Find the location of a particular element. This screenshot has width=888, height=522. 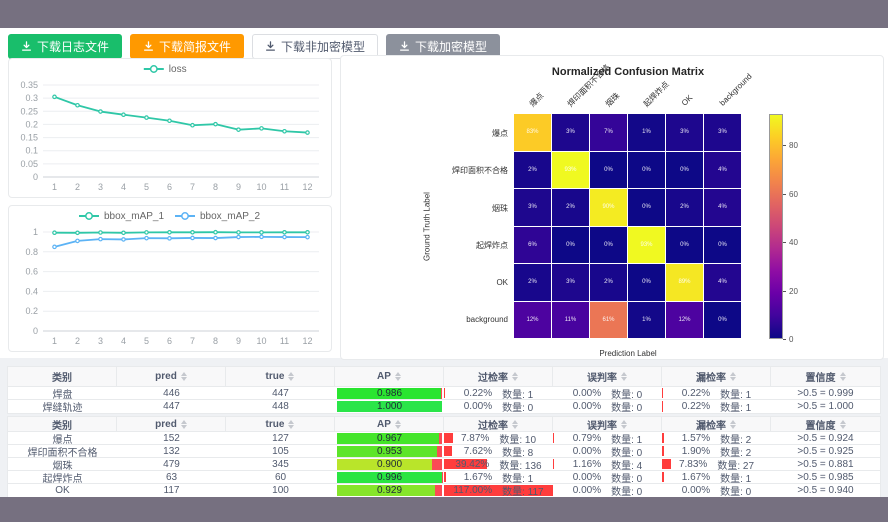

download-unencrypted-model-button: 下载非加密模型 is located at coordinates (315, 46).